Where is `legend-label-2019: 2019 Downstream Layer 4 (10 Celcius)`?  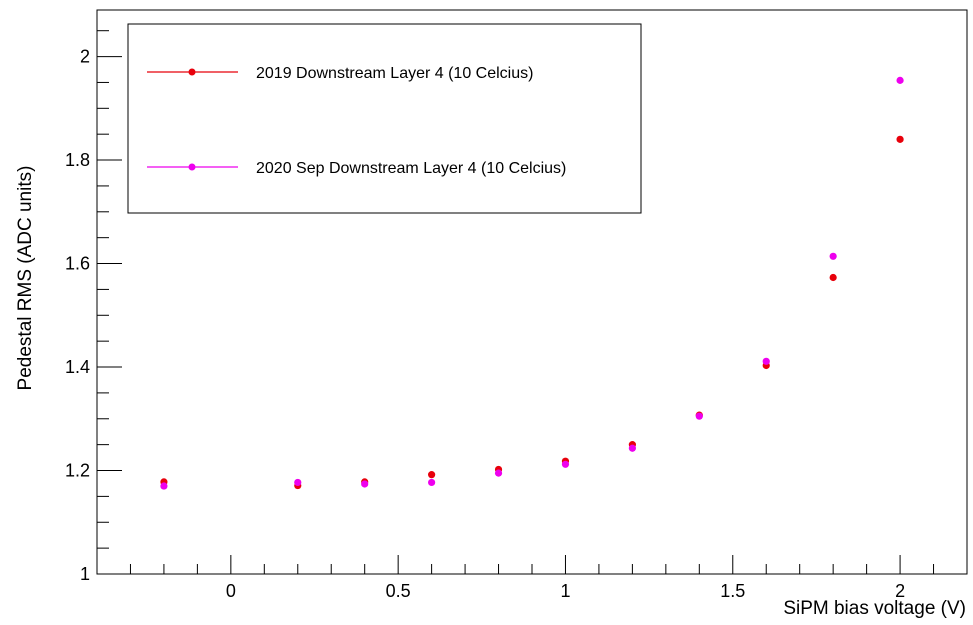
legend-label-2019: 2019 Downstream Layer 4 (10 Celcius) is located at coordinates (394, 73).